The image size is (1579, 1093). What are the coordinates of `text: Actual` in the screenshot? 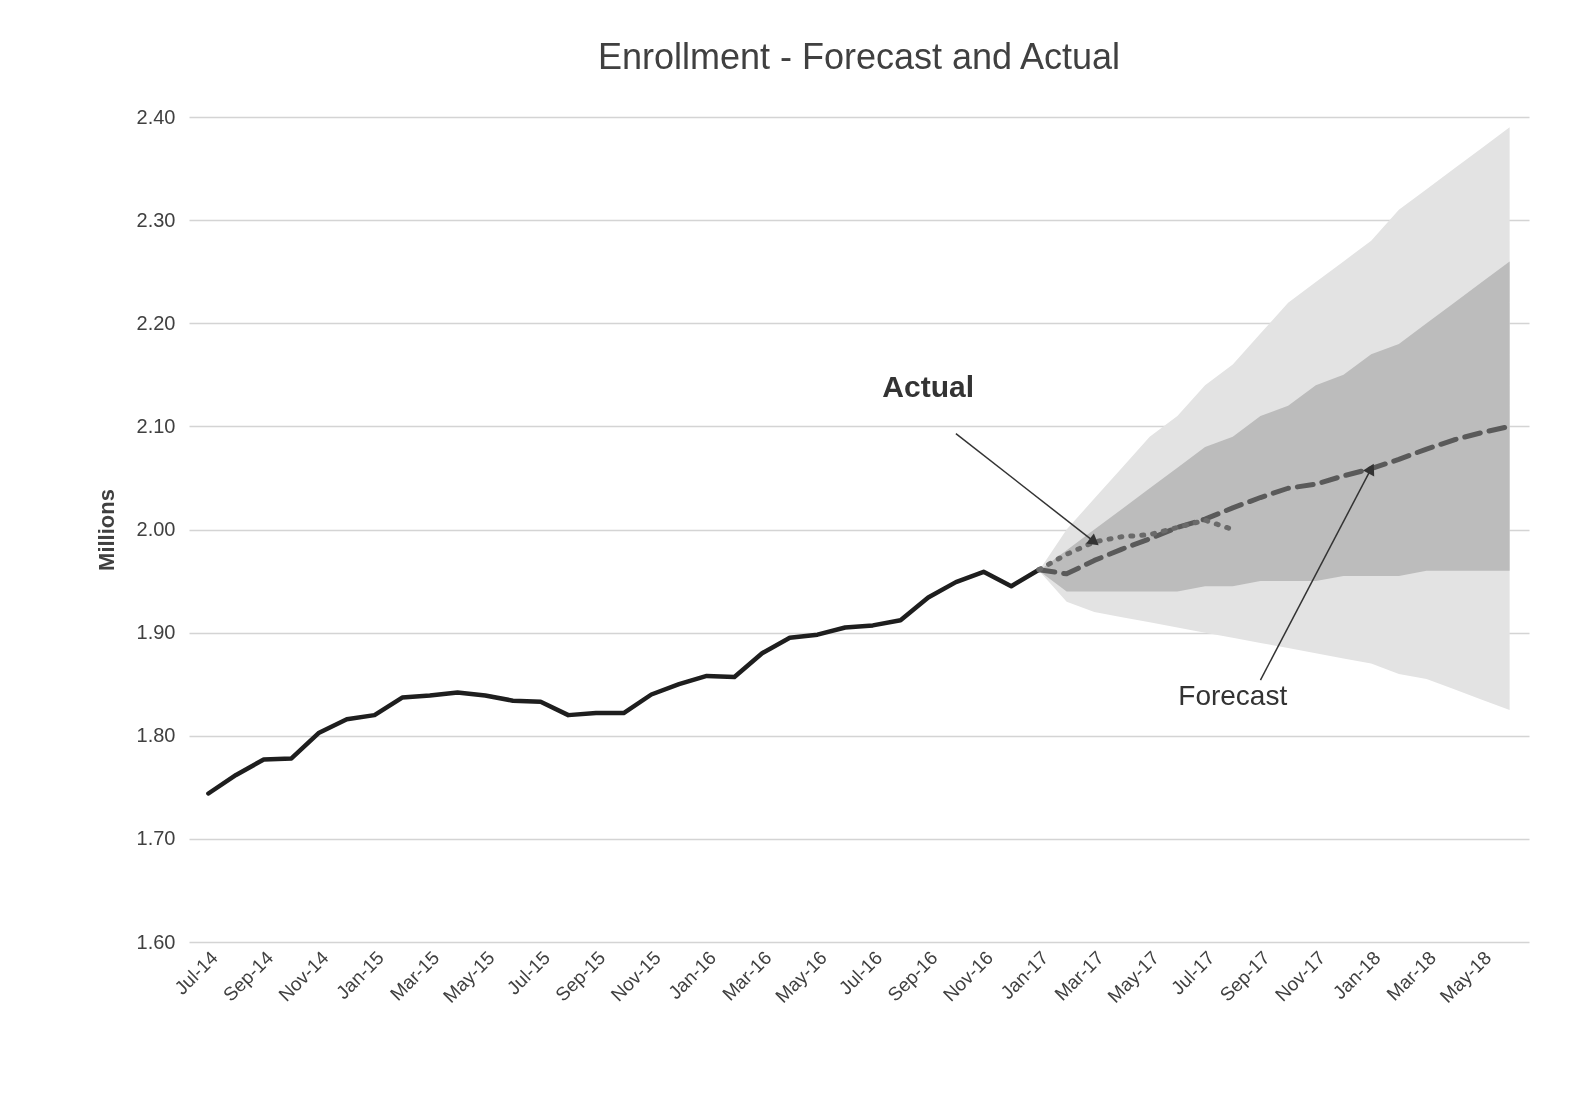 It's located at (928, 386).